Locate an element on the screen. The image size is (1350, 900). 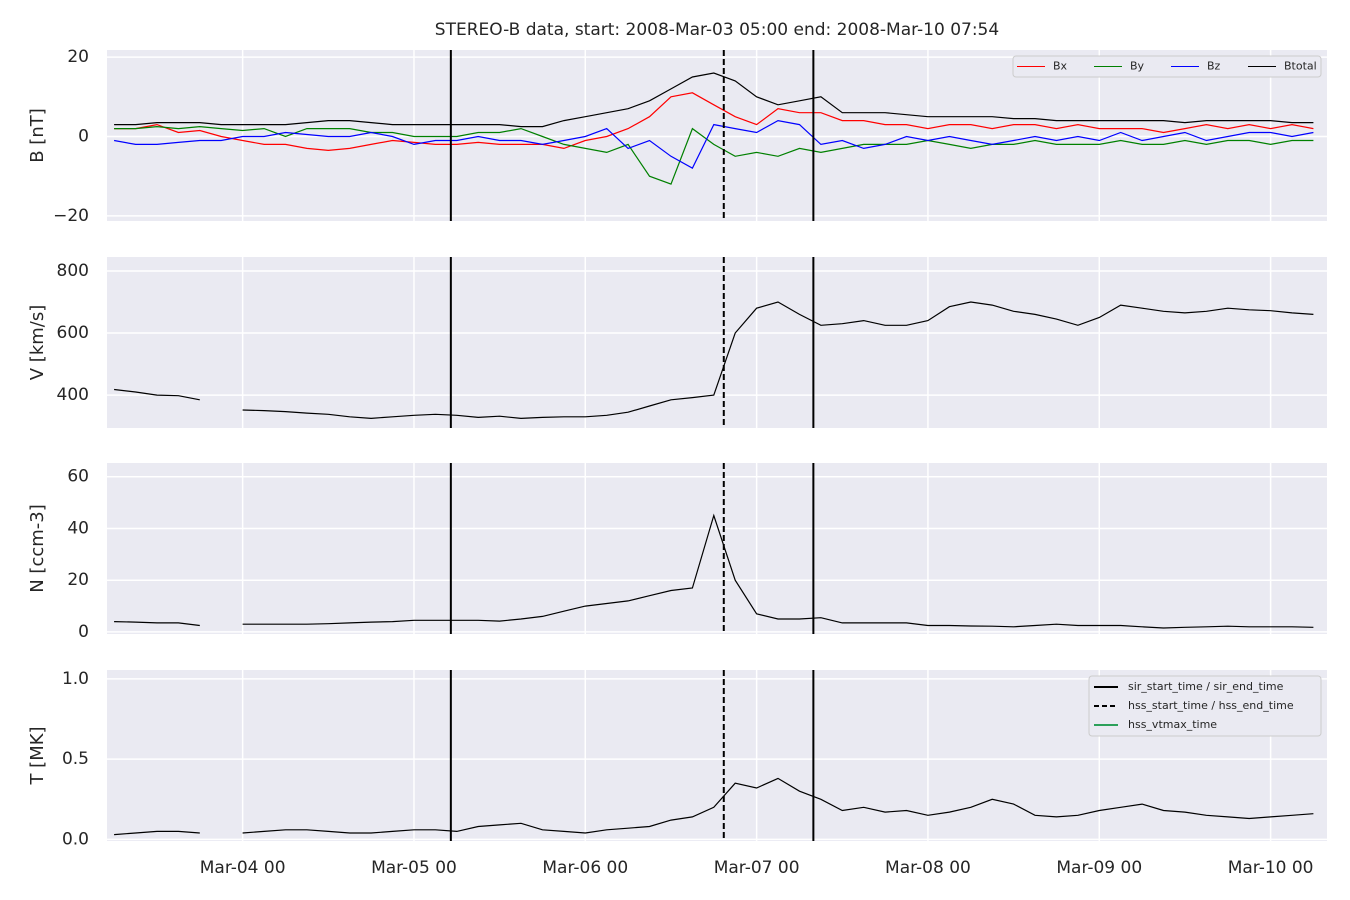
y-tick-label: 800 is located at coordinates (73, 271).